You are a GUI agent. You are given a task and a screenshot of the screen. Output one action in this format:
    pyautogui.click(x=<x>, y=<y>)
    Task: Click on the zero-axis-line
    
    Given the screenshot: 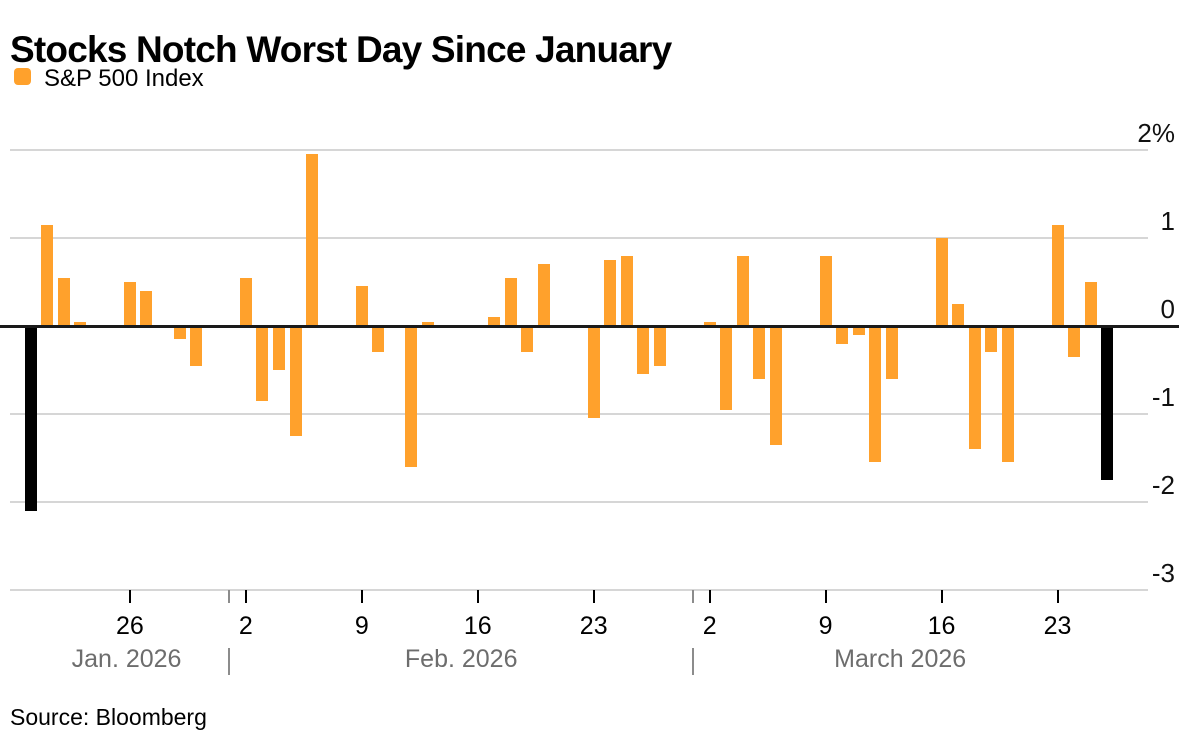 What is the action you would take?
    pyautogui.click(x=589, y=326)
    